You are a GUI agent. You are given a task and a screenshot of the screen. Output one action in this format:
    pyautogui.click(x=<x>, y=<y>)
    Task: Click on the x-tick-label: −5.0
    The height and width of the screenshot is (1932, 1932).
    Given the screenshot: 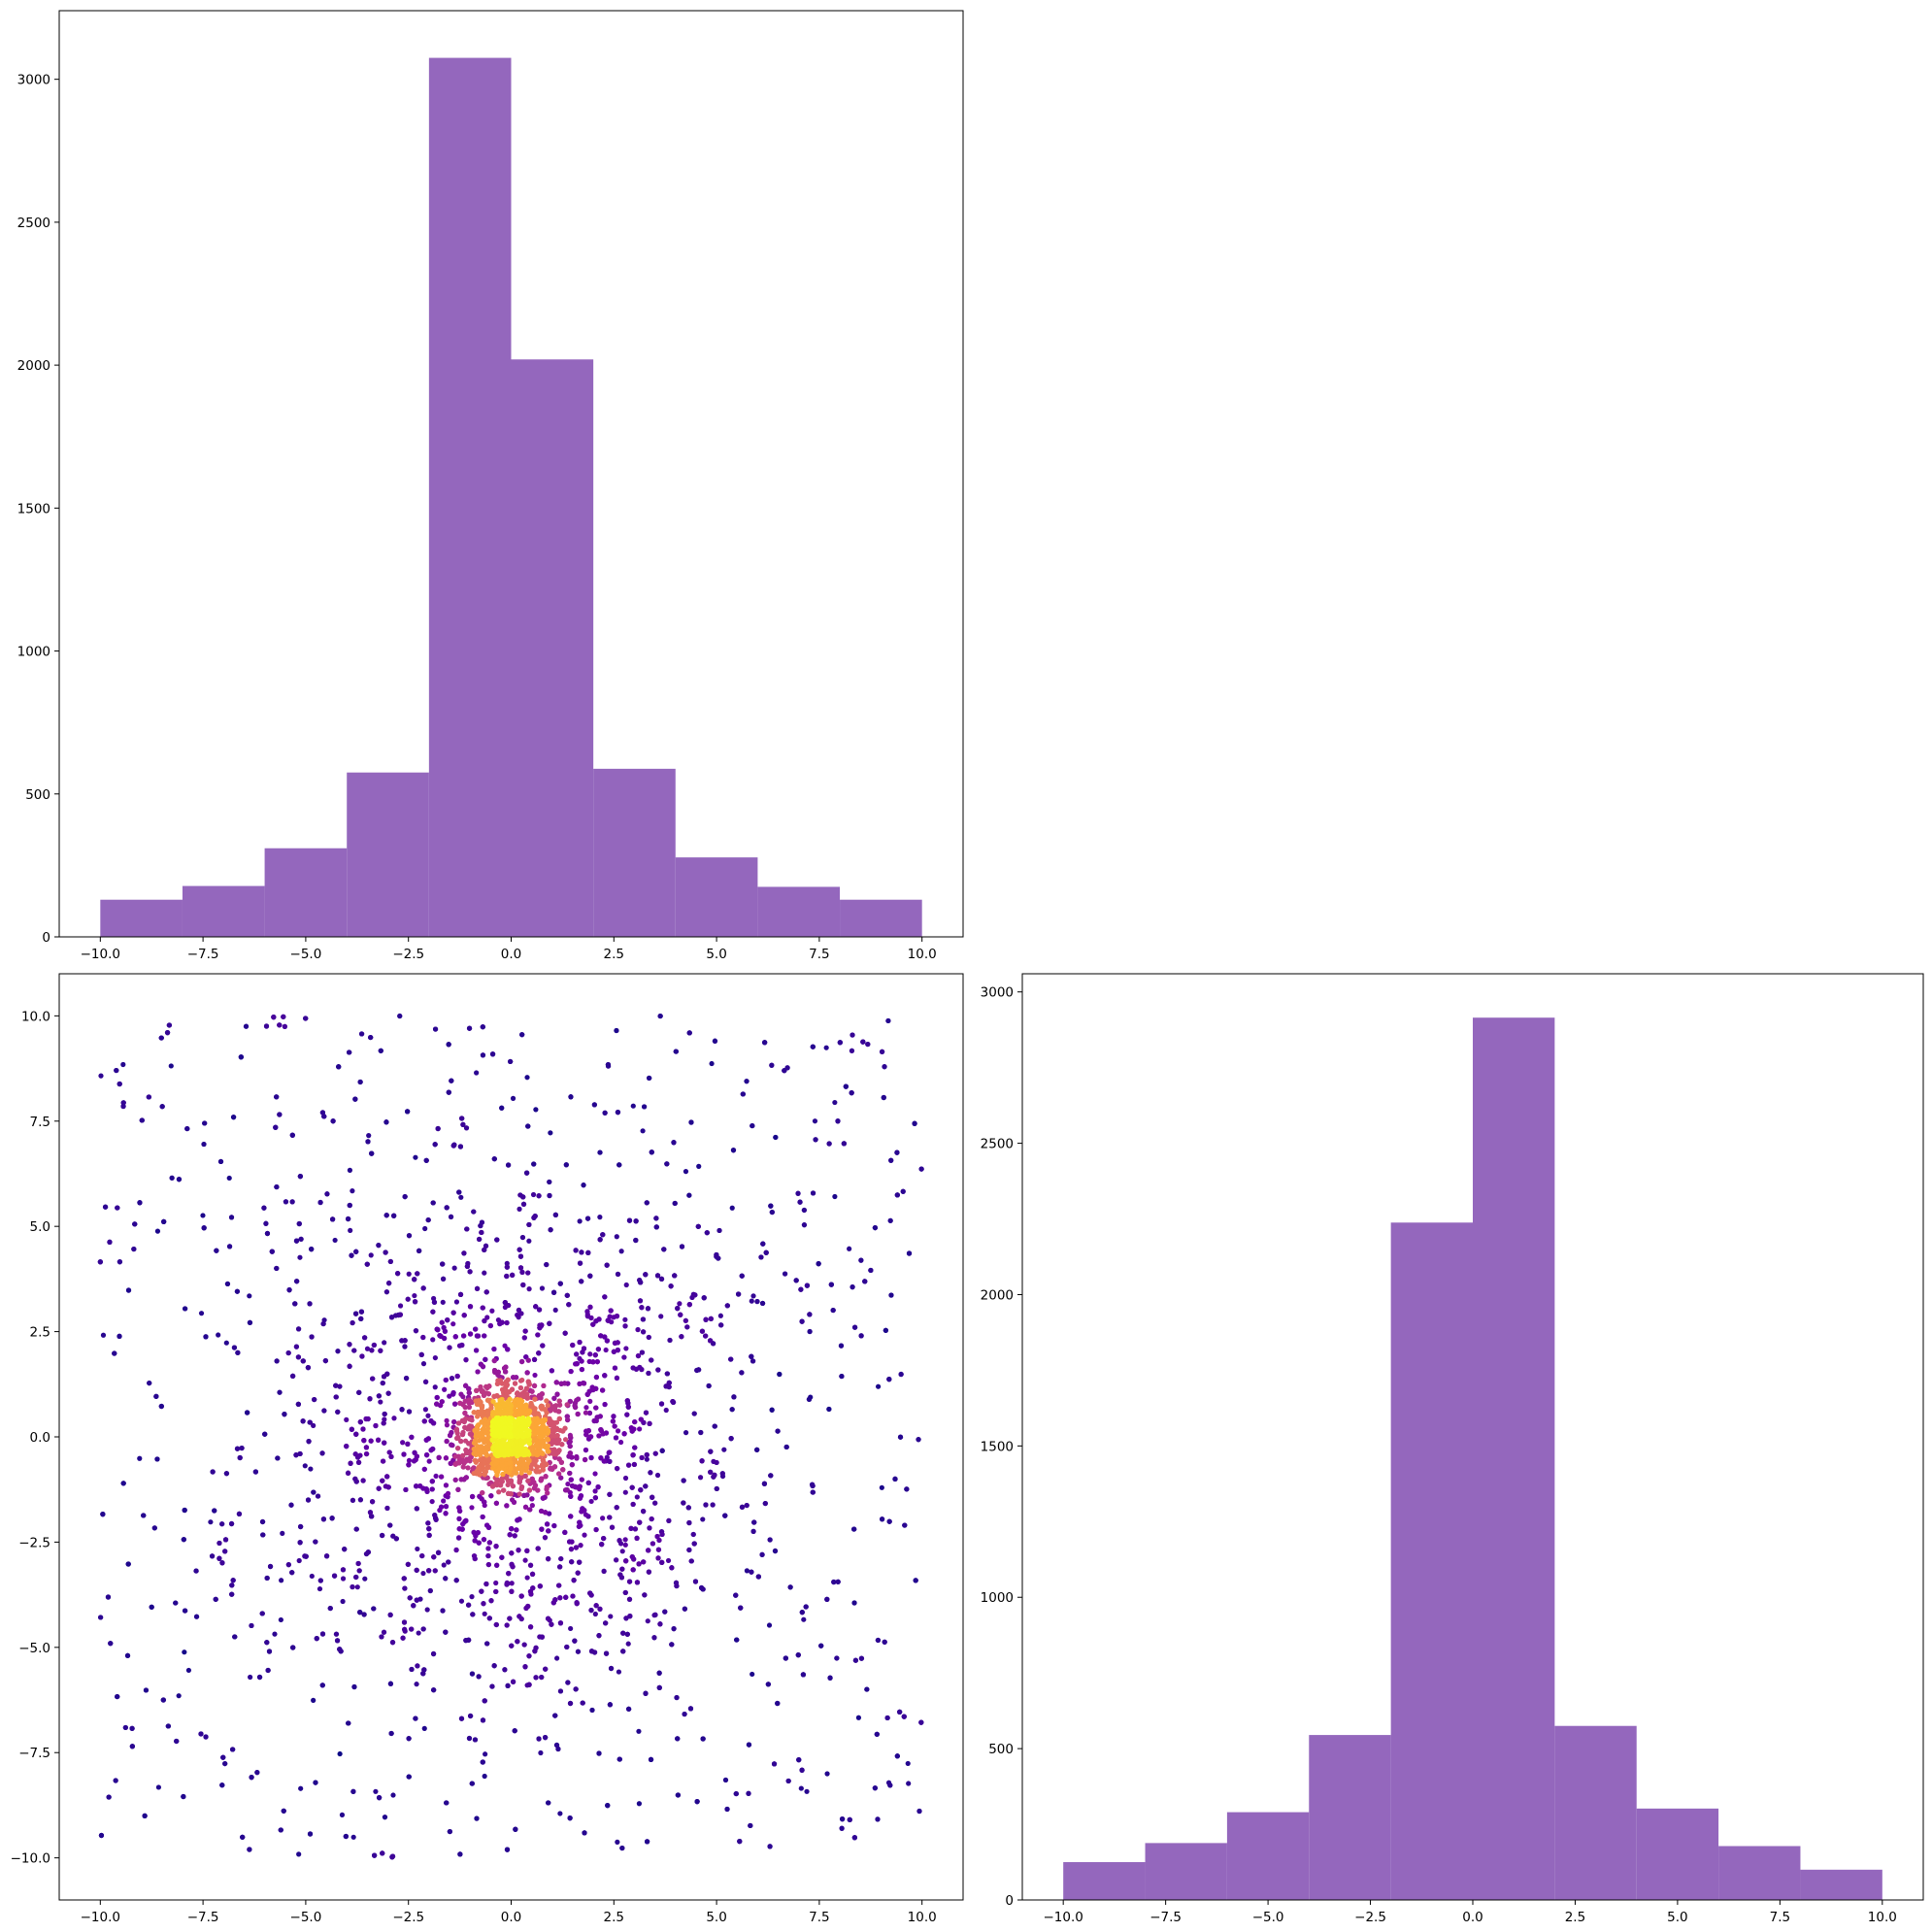 What is the action you would take?
    pyautogui.click(x=306, y=954)
    